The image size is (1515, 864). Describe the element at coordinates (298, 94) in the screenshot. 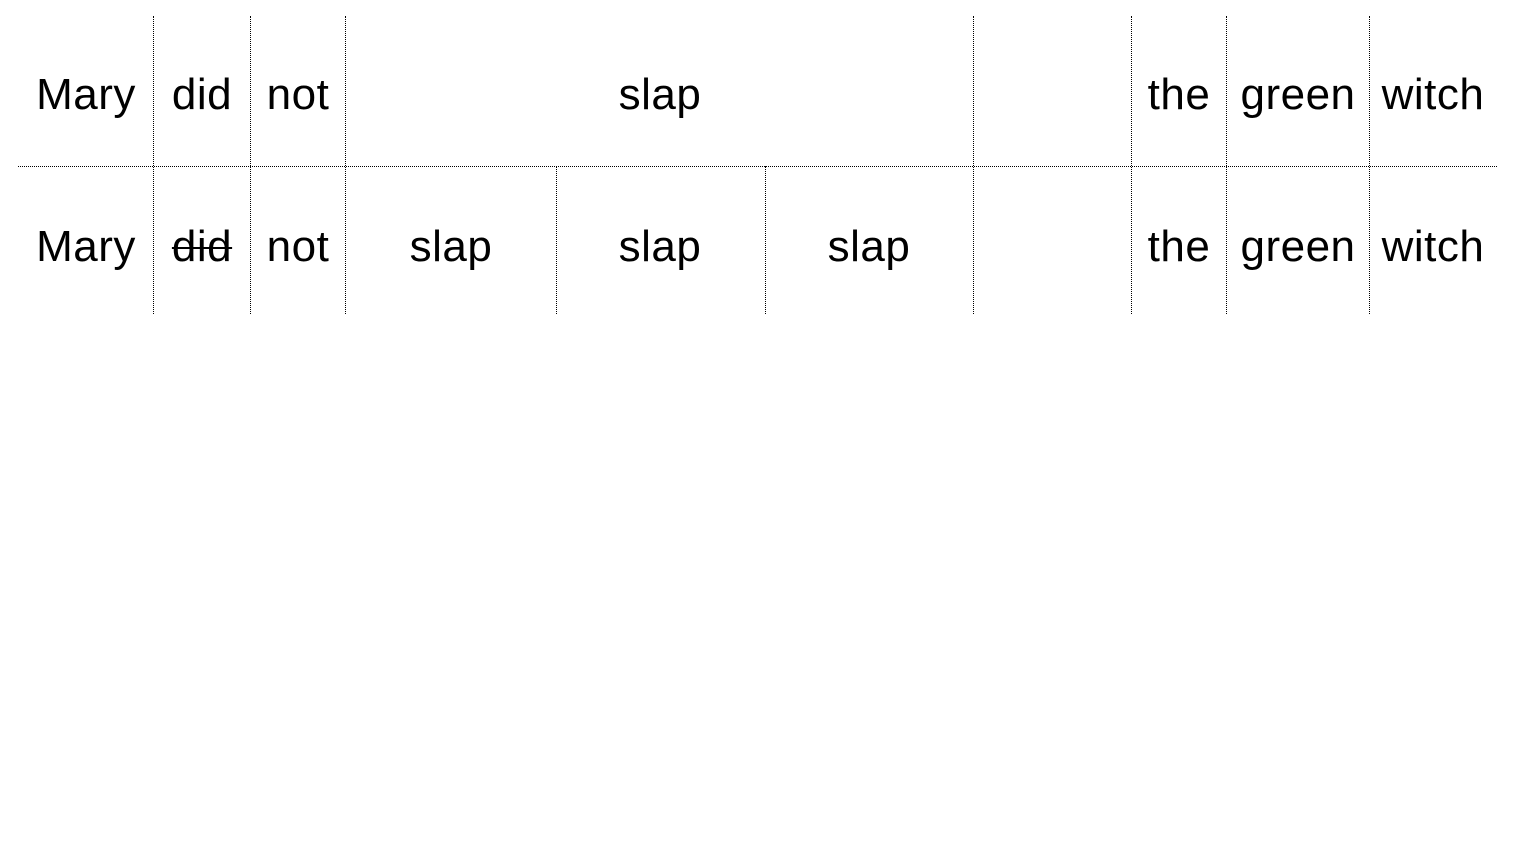

I see `source-word: not` at that location.